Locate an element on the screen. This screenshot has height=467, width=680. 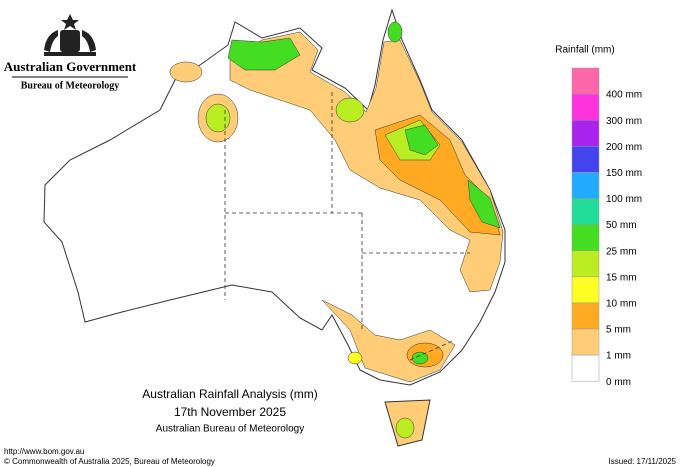
legend-label: 150 mm is located at coordinates (624, 173).